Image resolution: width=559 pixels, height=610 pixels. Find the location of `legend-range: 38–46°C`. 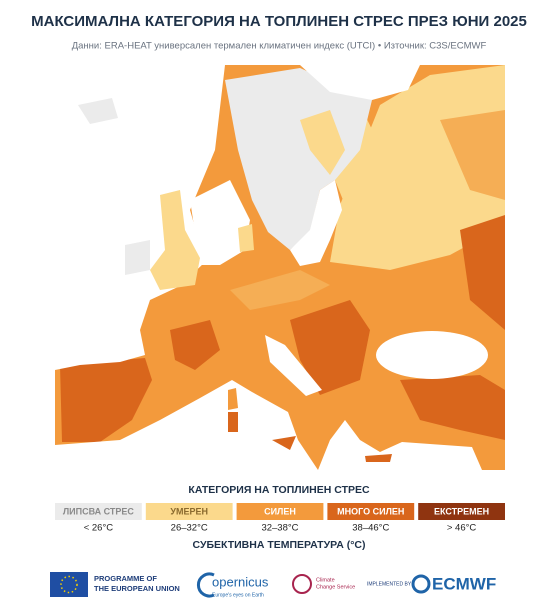

legend-range: 38–46°C is located at coordinates (370, 528).